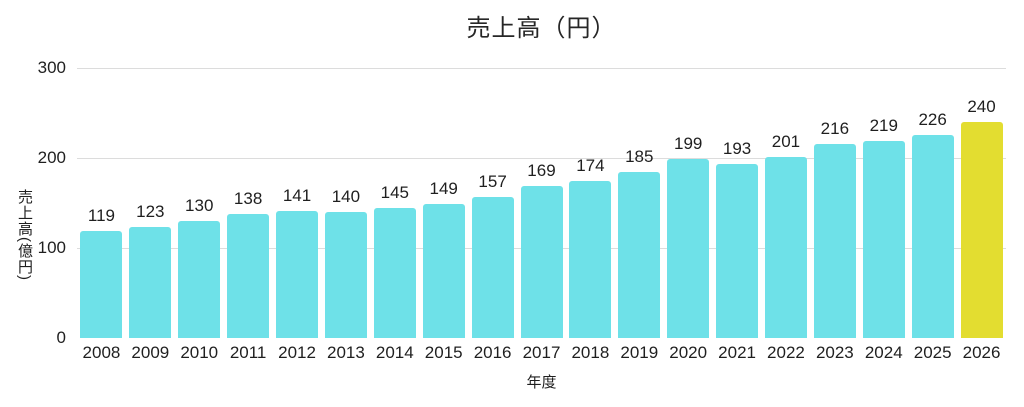 This screenshot has width=1024, height=407. What do you see at coordinates (24, 235) in the screenshot?
I see `y-axis-label: 売上高(億円)` at bounding box center [24, 235].